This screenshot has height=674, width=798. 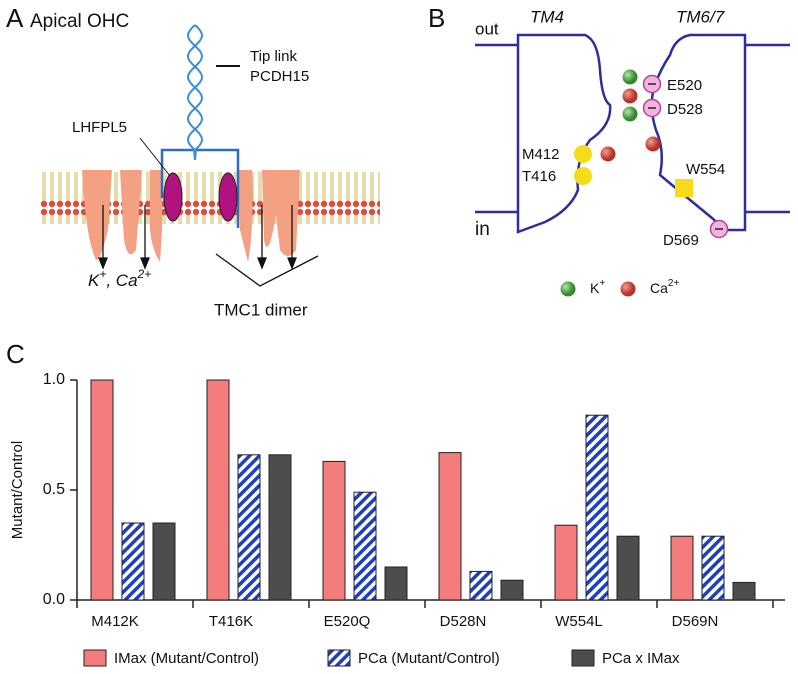 I want to click on legend-label: K+, so click(x=597, y=287).